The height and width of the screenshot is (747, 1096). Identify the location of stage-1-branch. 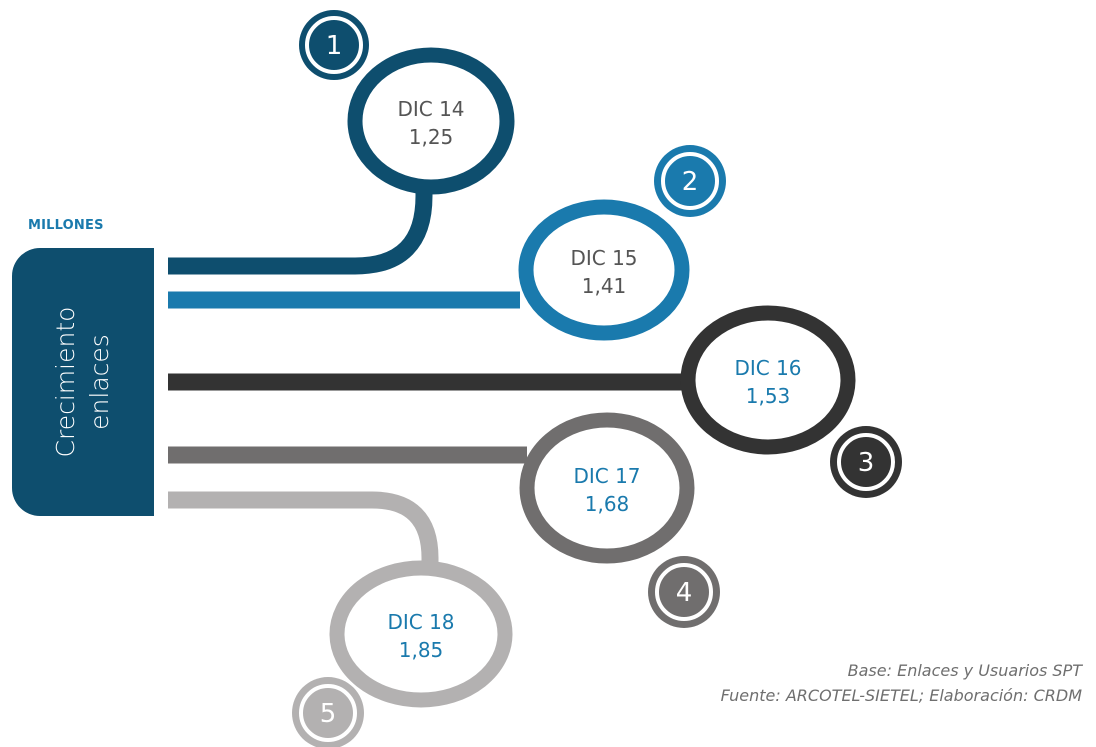
(300, 230).